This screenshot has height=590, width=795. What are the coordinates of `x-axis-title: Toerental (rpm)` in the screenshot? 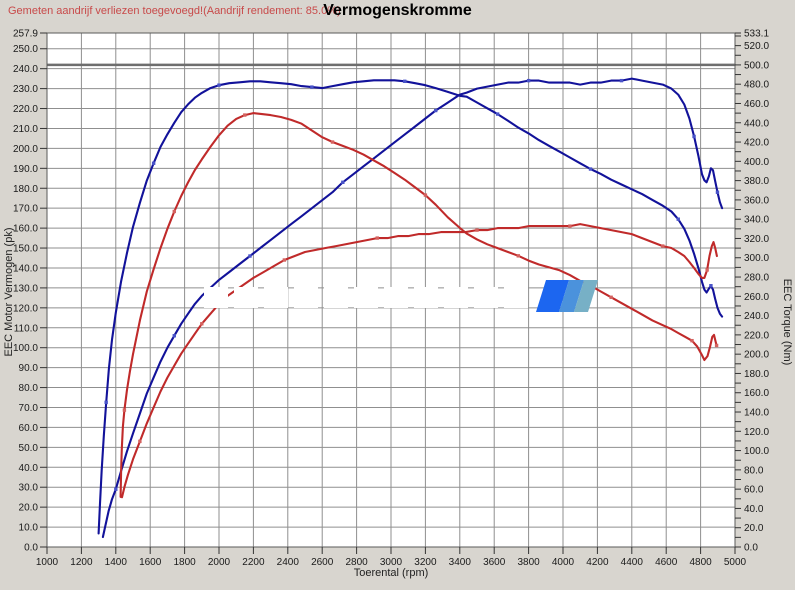 It's located at (391, 573).